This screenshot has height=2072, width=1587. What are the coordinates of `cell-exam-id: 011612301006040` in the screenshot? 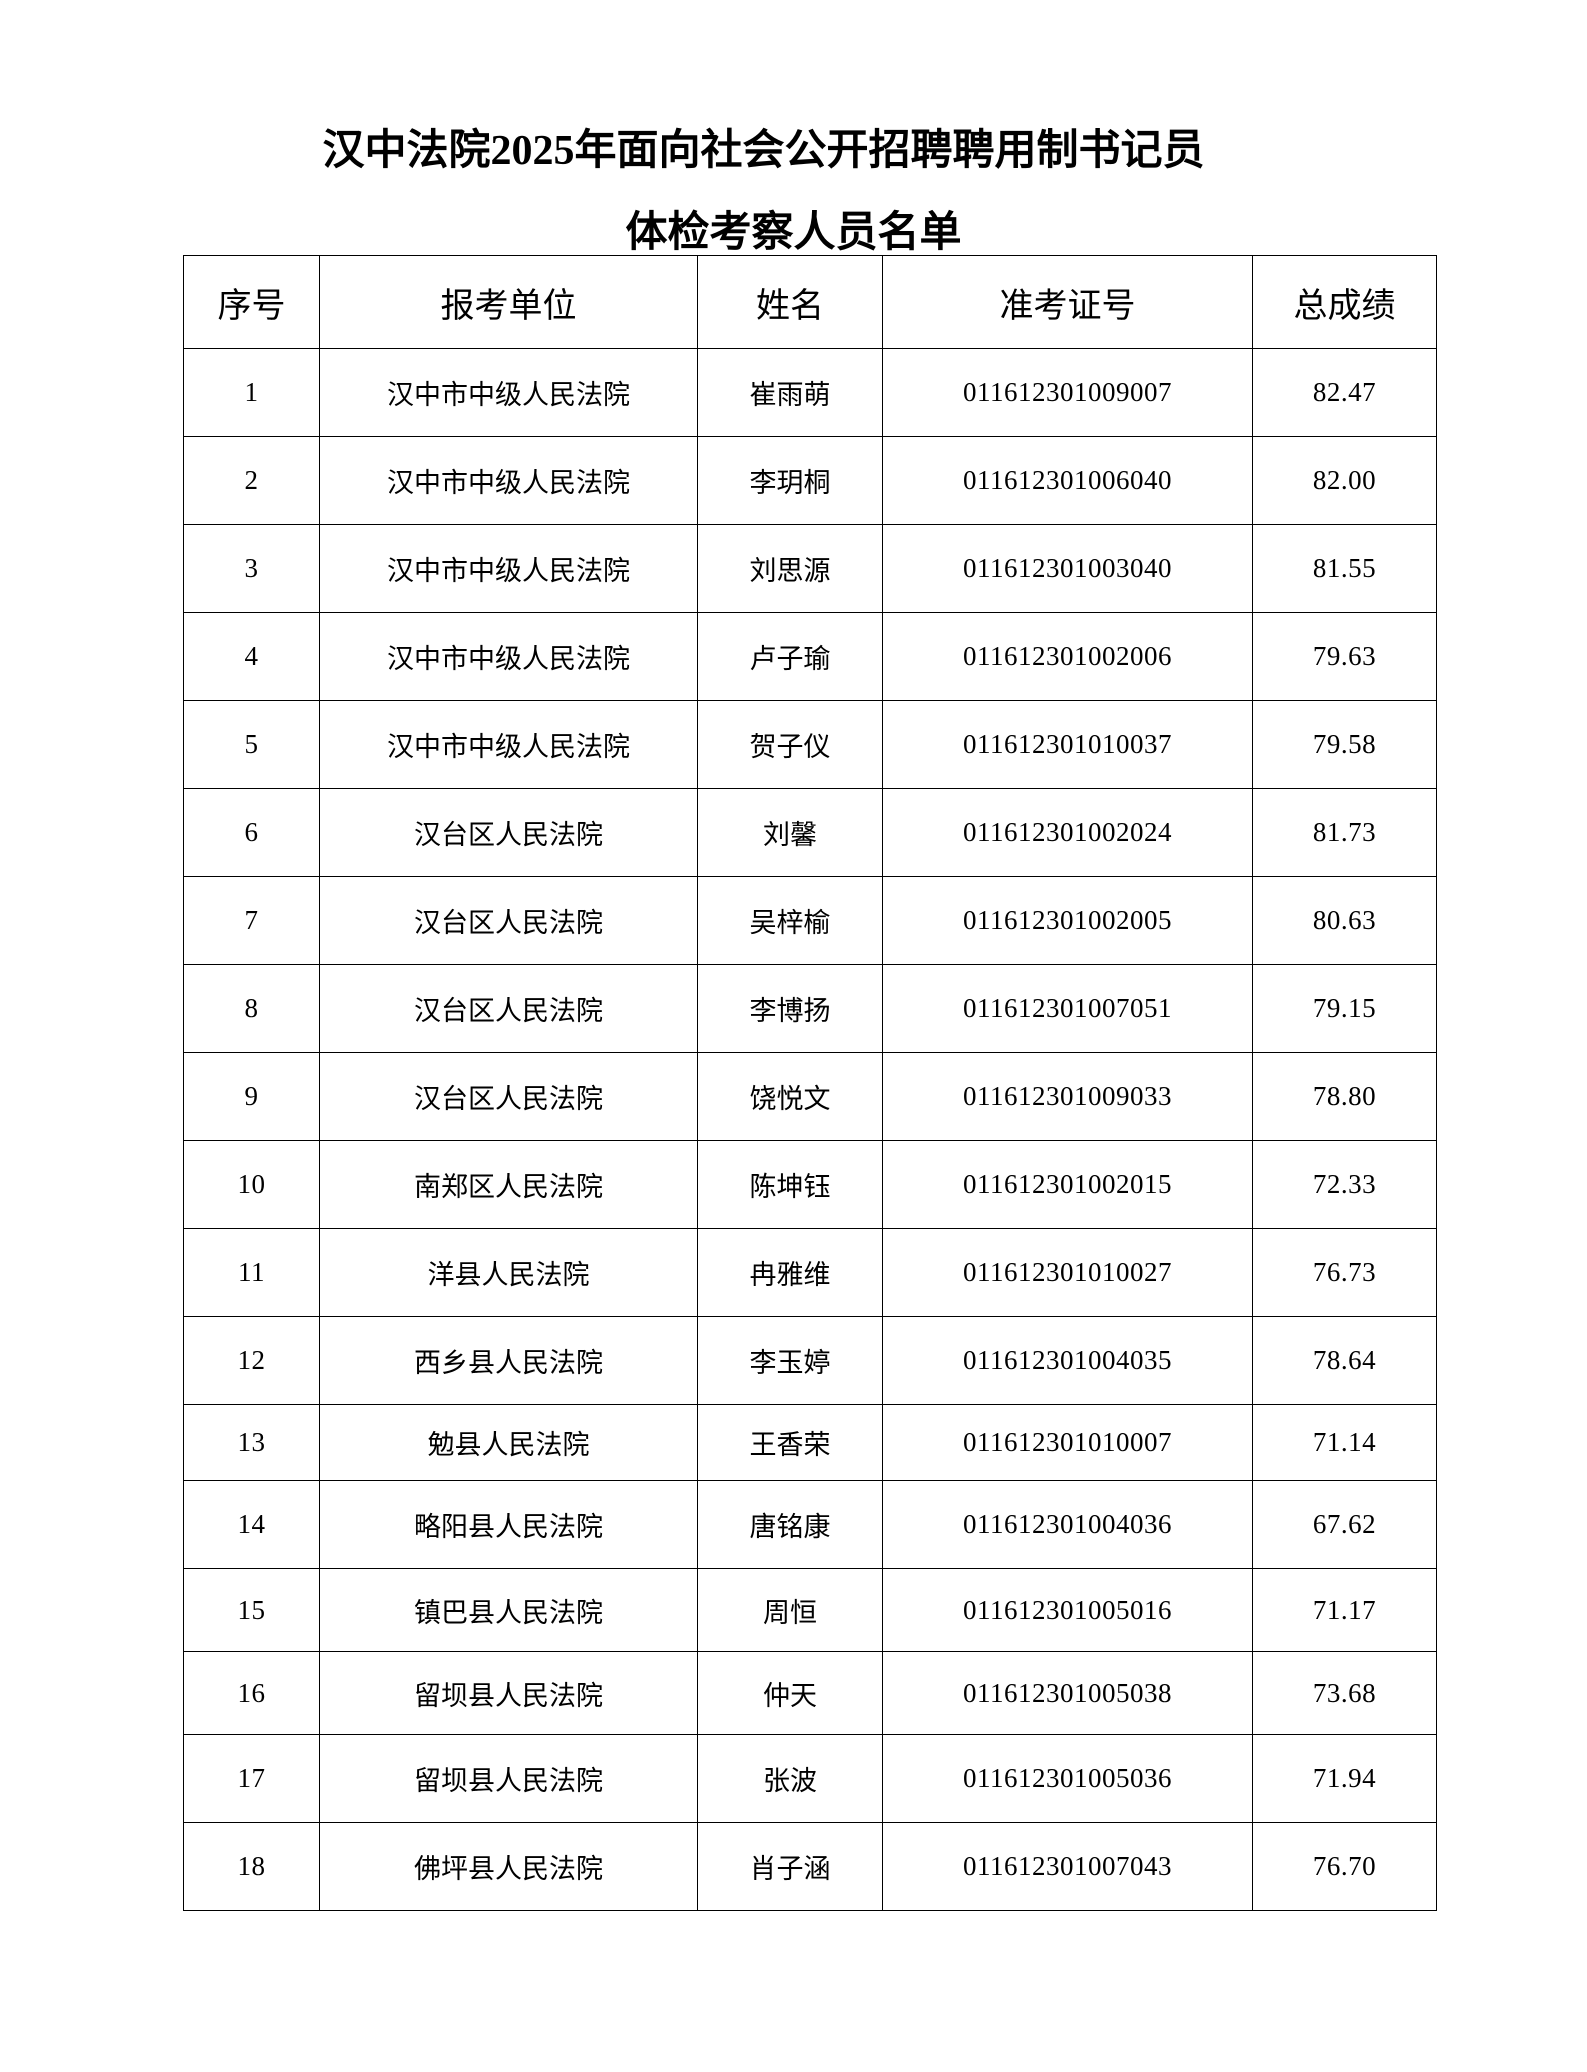 It's located at (1067, 480).